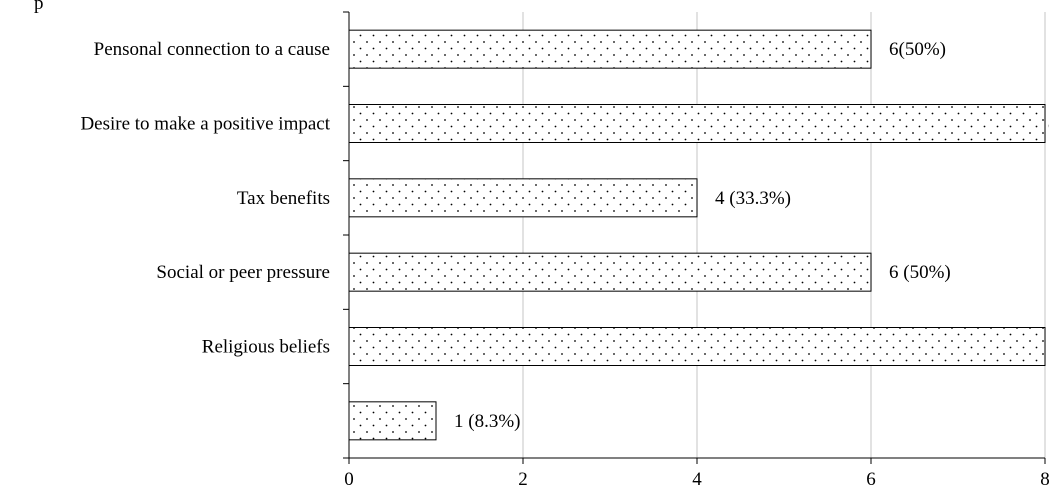 The image size is (1049, 492). I want to click on category-label-0: Pensonal connection to a cause, so click(212, 49).